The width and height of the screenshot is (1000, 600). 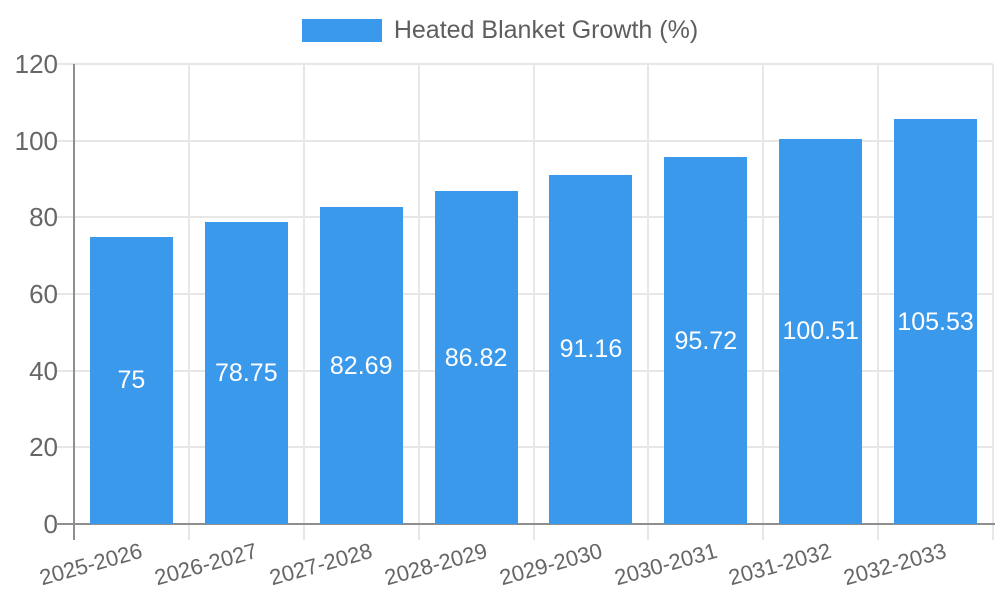 I want to click on y-axis-tick-label: 120, so click(x=36, y=64).